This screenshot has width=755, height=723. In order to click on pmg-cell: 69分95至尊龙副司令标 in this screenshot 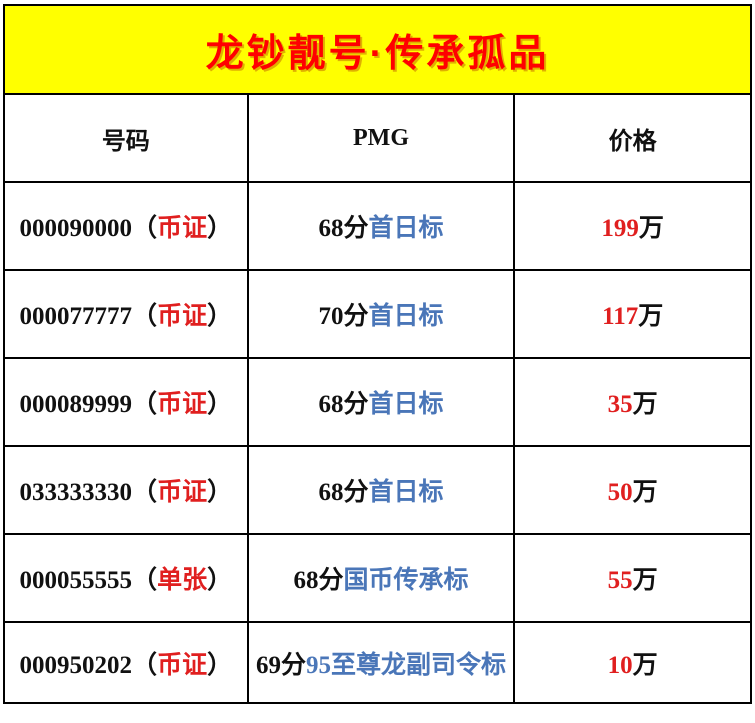, I will do `click(381, 662)`.